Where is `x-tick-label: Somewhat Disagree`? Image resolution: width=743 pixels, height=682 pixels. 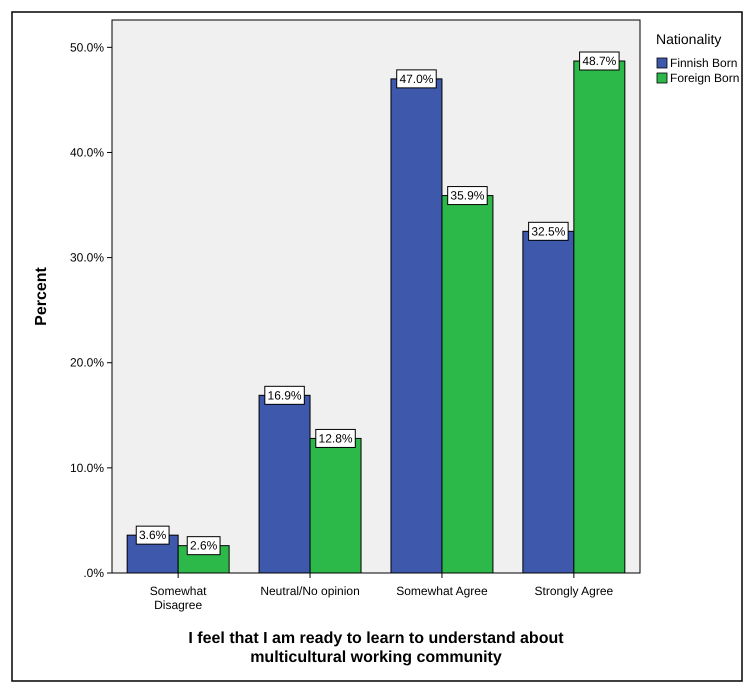 x-tick-label: Somewhat Disagree is located at coordinates (179, 598).